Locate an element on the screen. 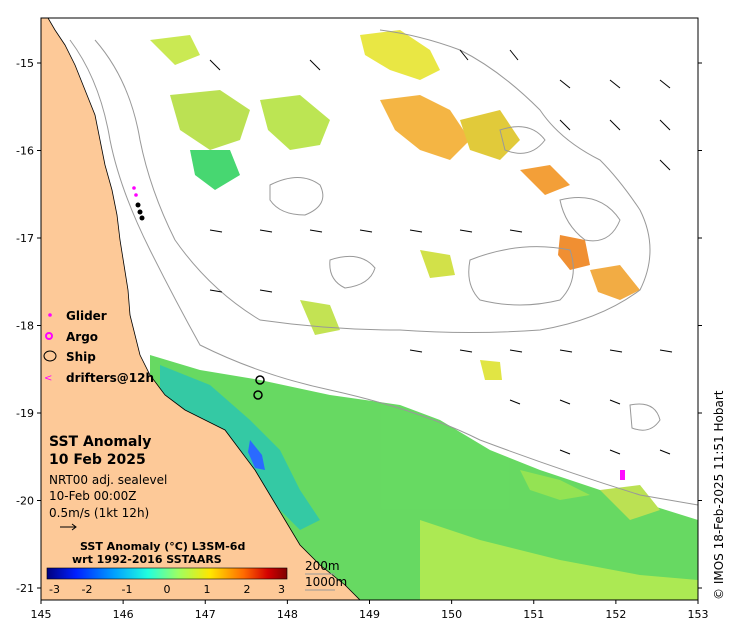  y-tick-label: -19 is located at coordinates (25, 413).